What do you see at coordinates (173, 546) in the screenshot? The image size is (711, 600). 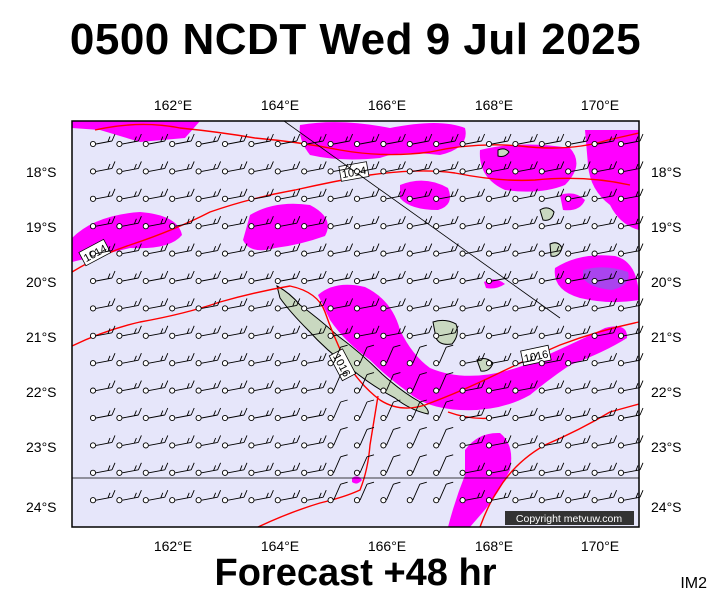 I see `lon-tick-bottom: 162°E` at bounding box center [173, 546].